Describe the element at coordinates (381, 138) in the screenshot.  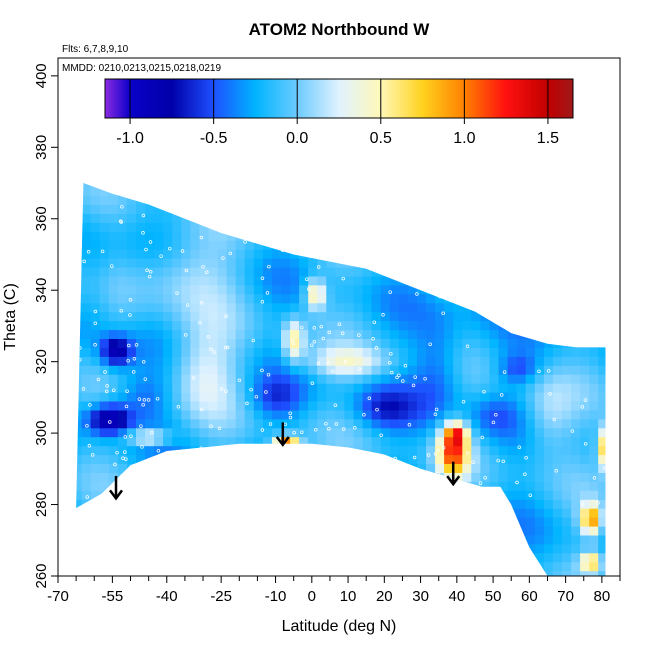
I see `colorbar-tick-label: 0.5` at that location.